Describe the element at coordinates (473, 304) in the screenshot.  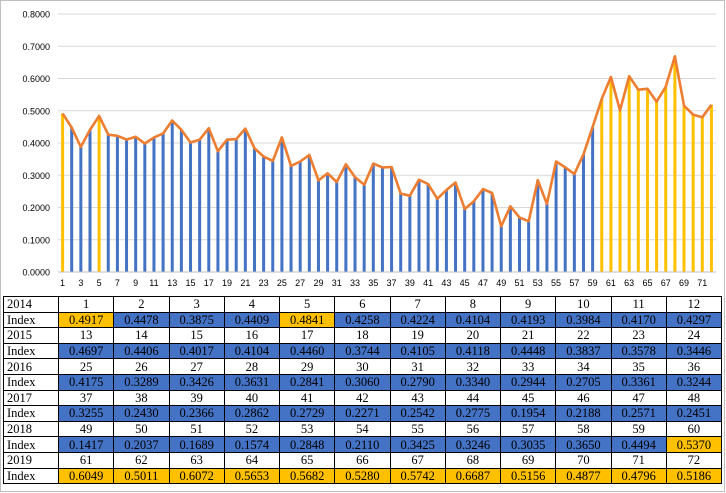
I see `period-number: 8` at that location.